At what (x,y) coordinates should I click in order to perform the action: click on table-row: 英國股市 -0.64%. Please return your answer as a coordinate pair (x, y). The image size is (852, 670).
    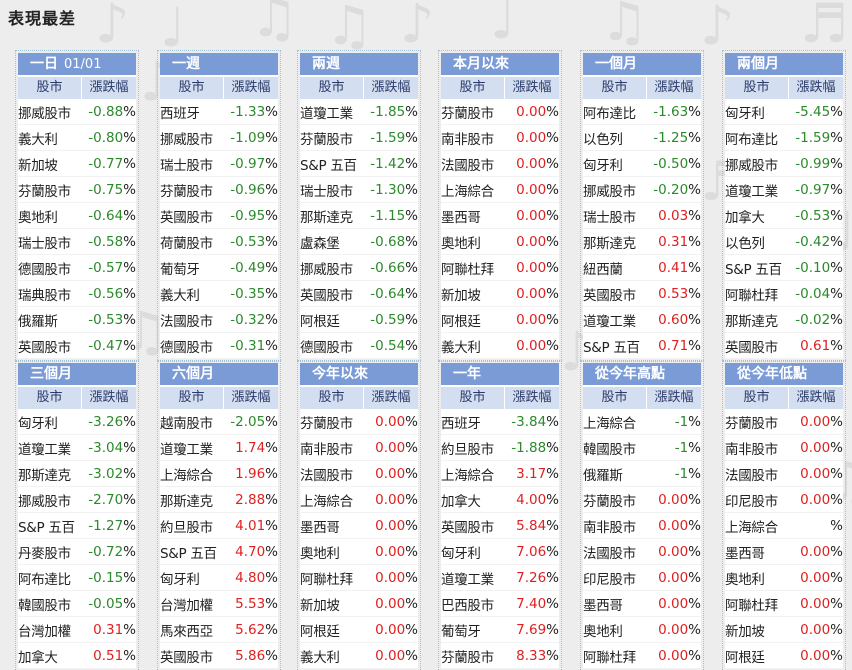
    Looking at the image, I should click on (359, 294).